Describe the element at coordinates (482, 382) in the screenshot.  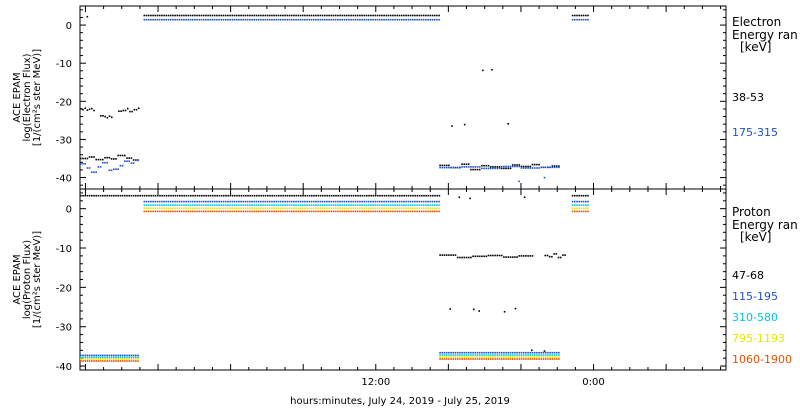
I see `time-axis: 12:00 0:00` at that location.